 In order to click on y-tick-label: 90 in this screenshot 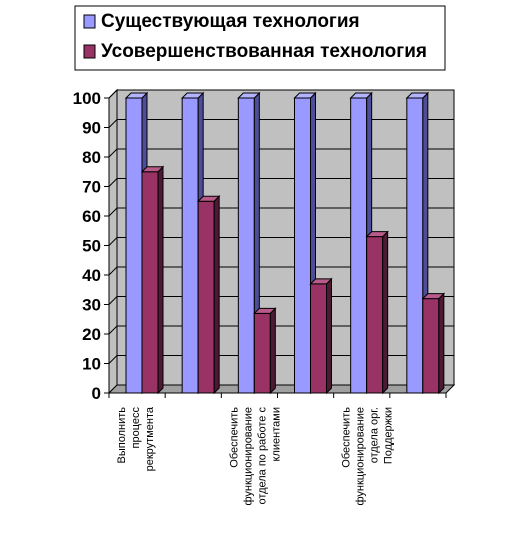, I will do `click(91, 128)`.